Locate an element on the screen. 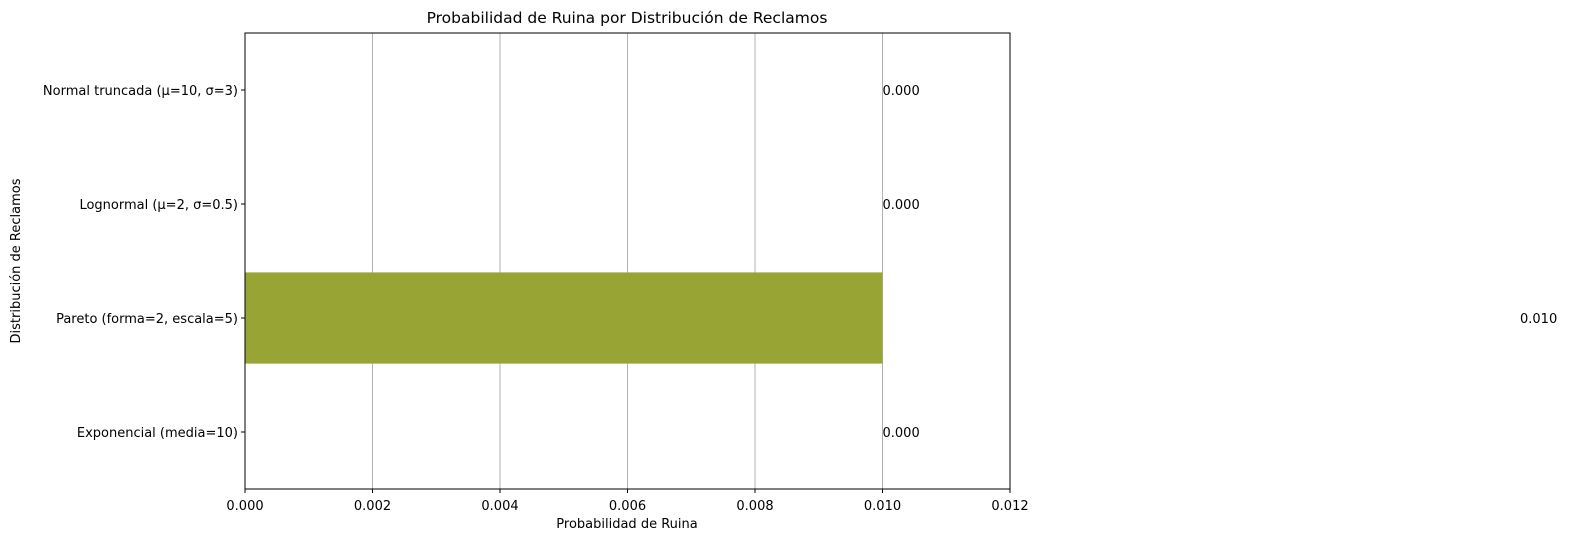  x-tick-label: 0.002 is located at coordinates (372, 506).